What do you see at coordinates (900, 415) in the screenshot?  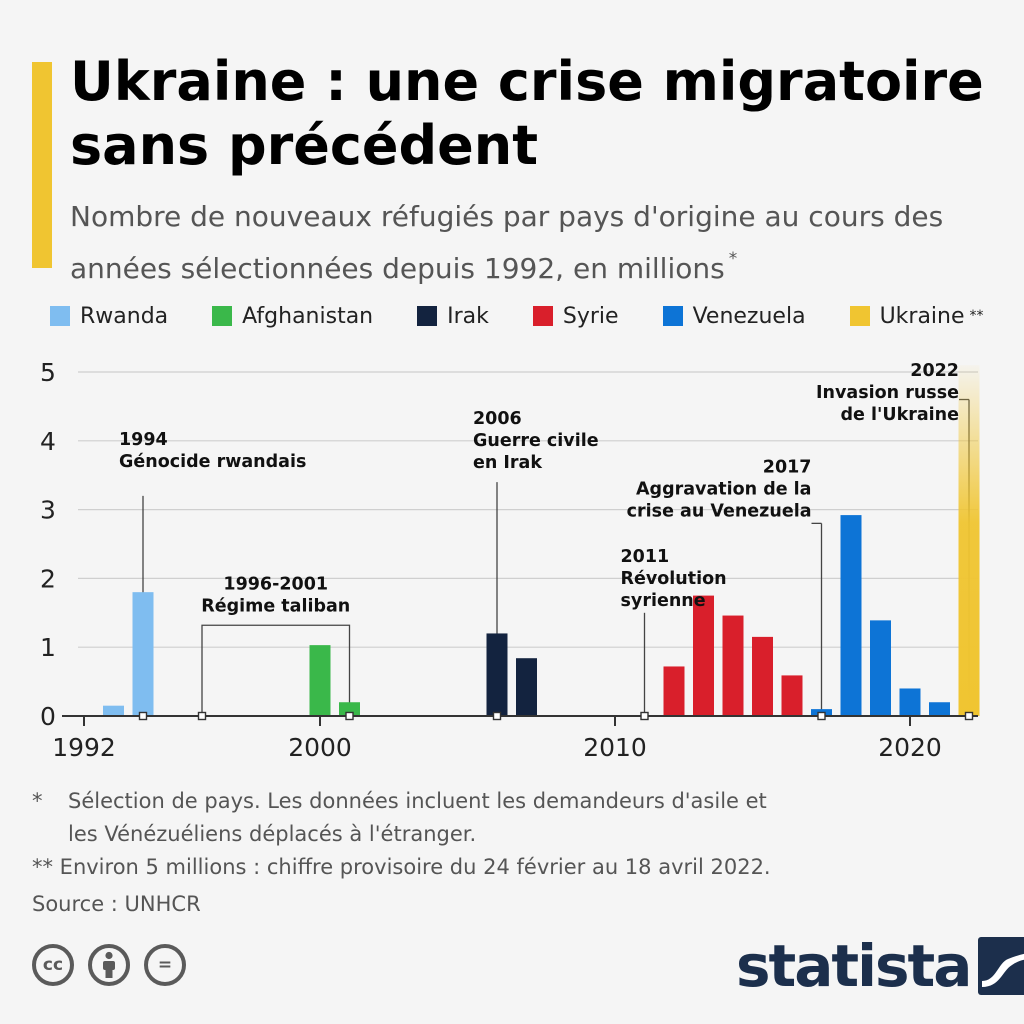 I see `annotation-6-text-line-3: de l'Ukraine` at bounding box center [900, 415].